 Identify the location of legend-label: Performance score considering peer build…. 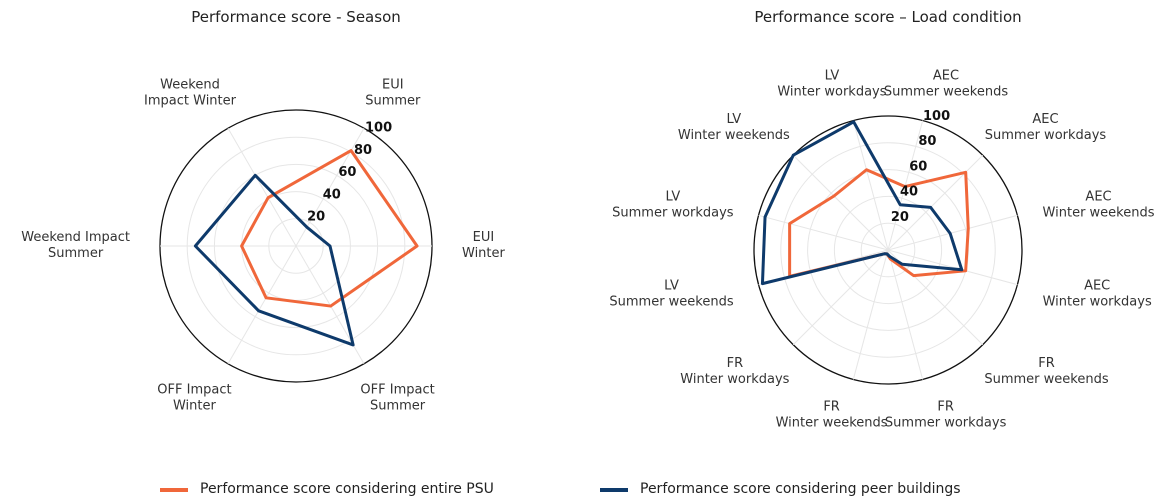
(800, 489).